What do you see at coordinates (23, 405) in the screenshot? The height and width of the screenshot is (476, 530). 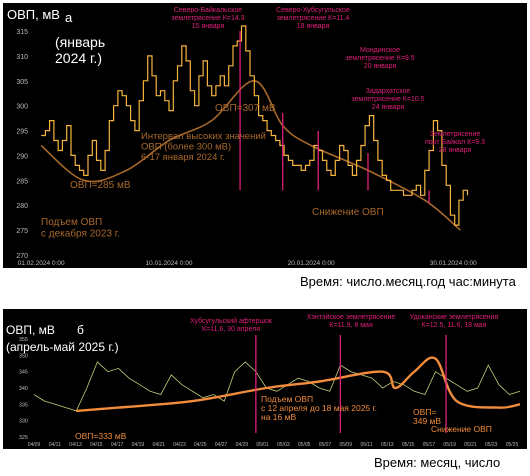 I see `y-tick-label-b: 335` at bounding box center [23, 405].